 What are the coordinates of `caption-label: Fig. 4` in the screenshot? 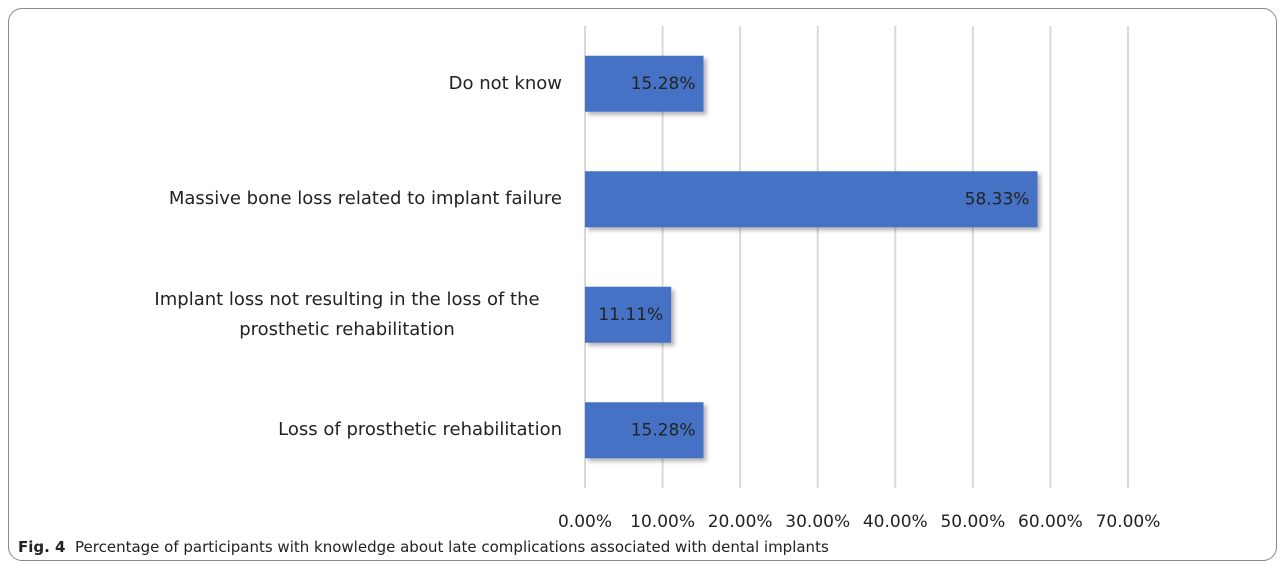 It's located at (42, 547).